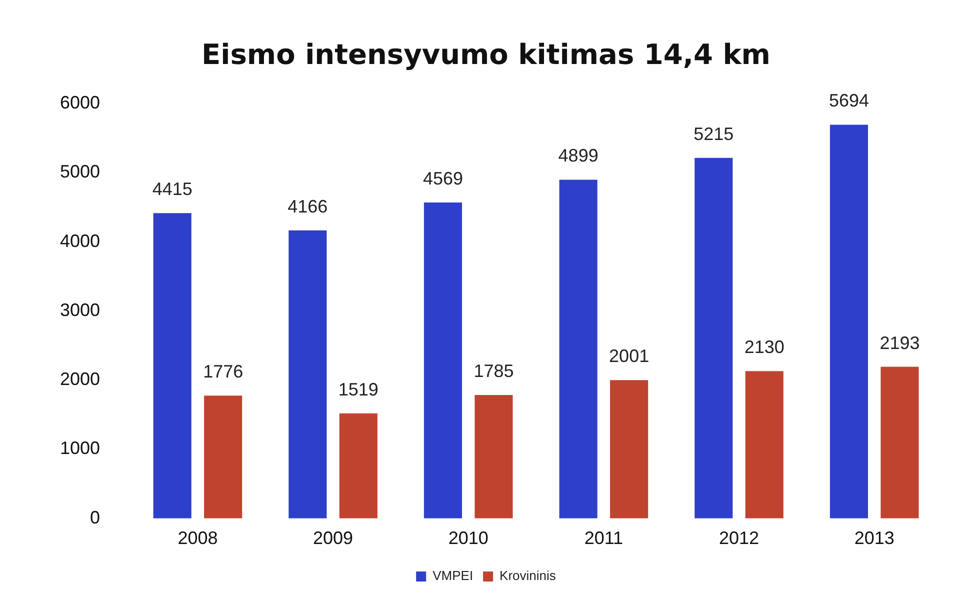 The width and height of the screenshot is (962, 598). Describe the element at coordinates (95, 517) in the screenshot. I see `y-tick-label: 0` at that location.